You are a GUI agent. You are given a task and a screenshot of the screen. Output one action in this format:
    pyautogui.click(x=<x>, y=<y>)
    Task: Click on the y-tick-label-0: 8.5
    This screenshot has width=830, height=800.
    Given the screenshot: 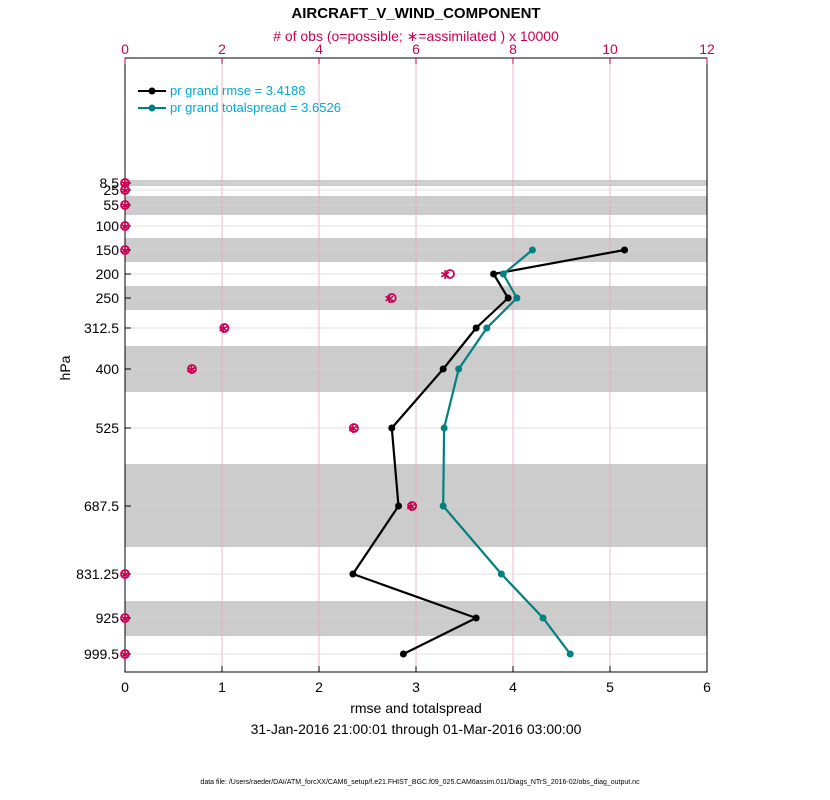 What is the action you would take?
    pyautogui.click(x=110, y=183)
    